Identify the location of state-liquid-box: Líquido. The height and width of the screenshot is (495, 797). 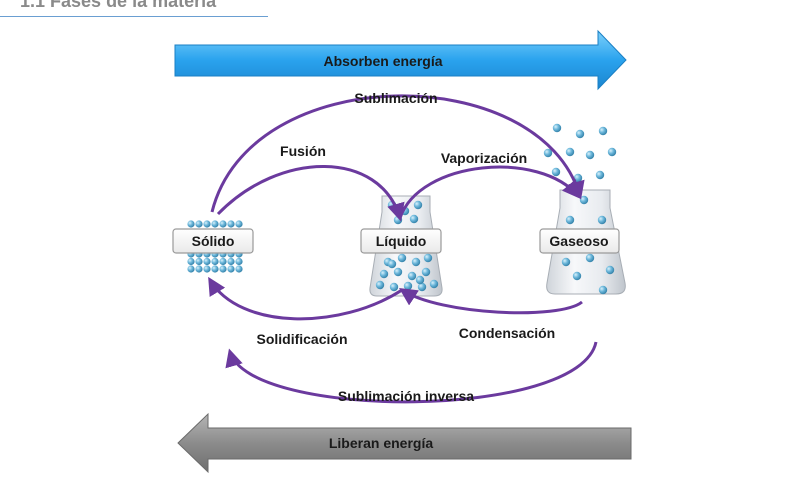
(401, 241).